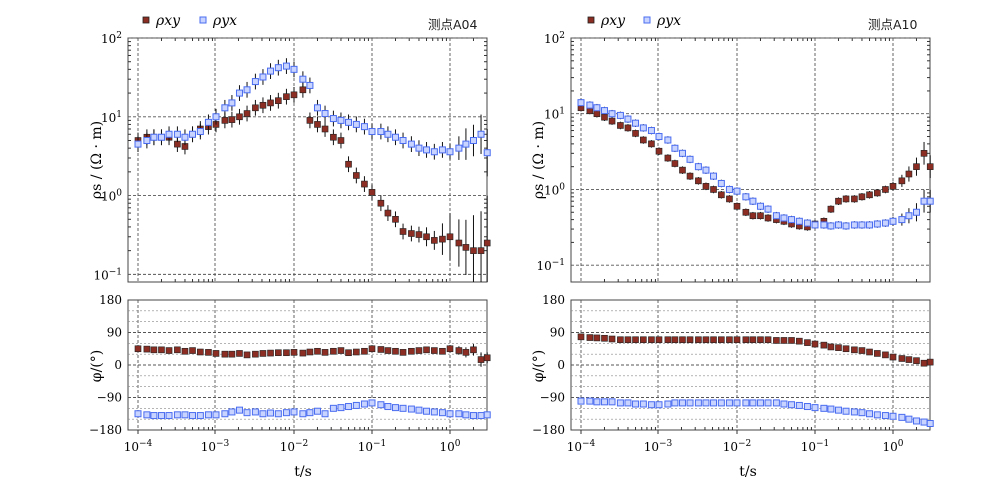 Image resolution: width=1000 pixels, height=484 pixels. Describe the element at coordinates (748, 472) in the screenshot. I see `a10-x-axis-label: t/s` at that location.